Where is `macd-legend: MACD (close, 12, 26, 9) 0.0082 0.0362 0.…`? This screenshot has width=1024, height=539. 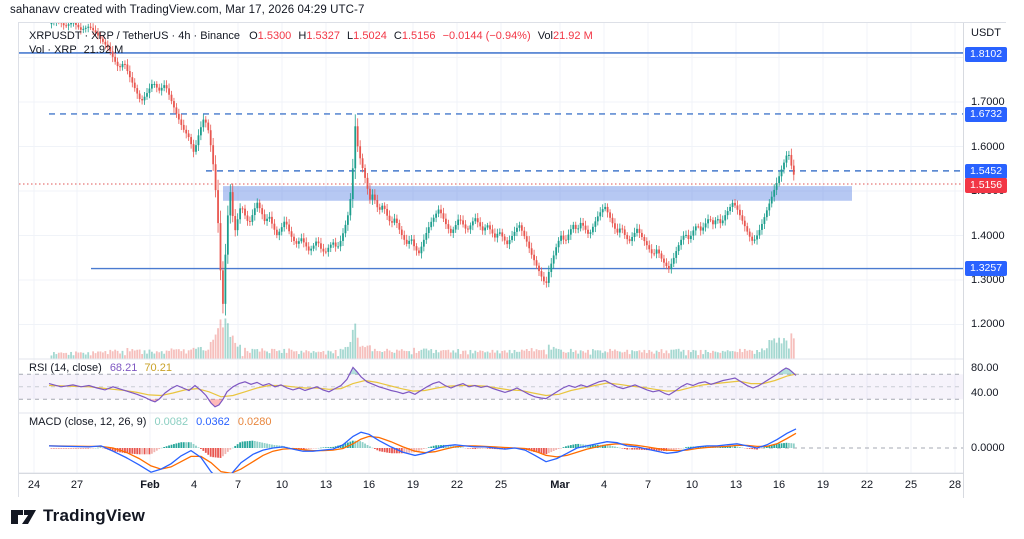 macd-legend: MACD (close, 12, 26, 9) 0.0082 0.0362 0.… is located at coordinates (150, 422).